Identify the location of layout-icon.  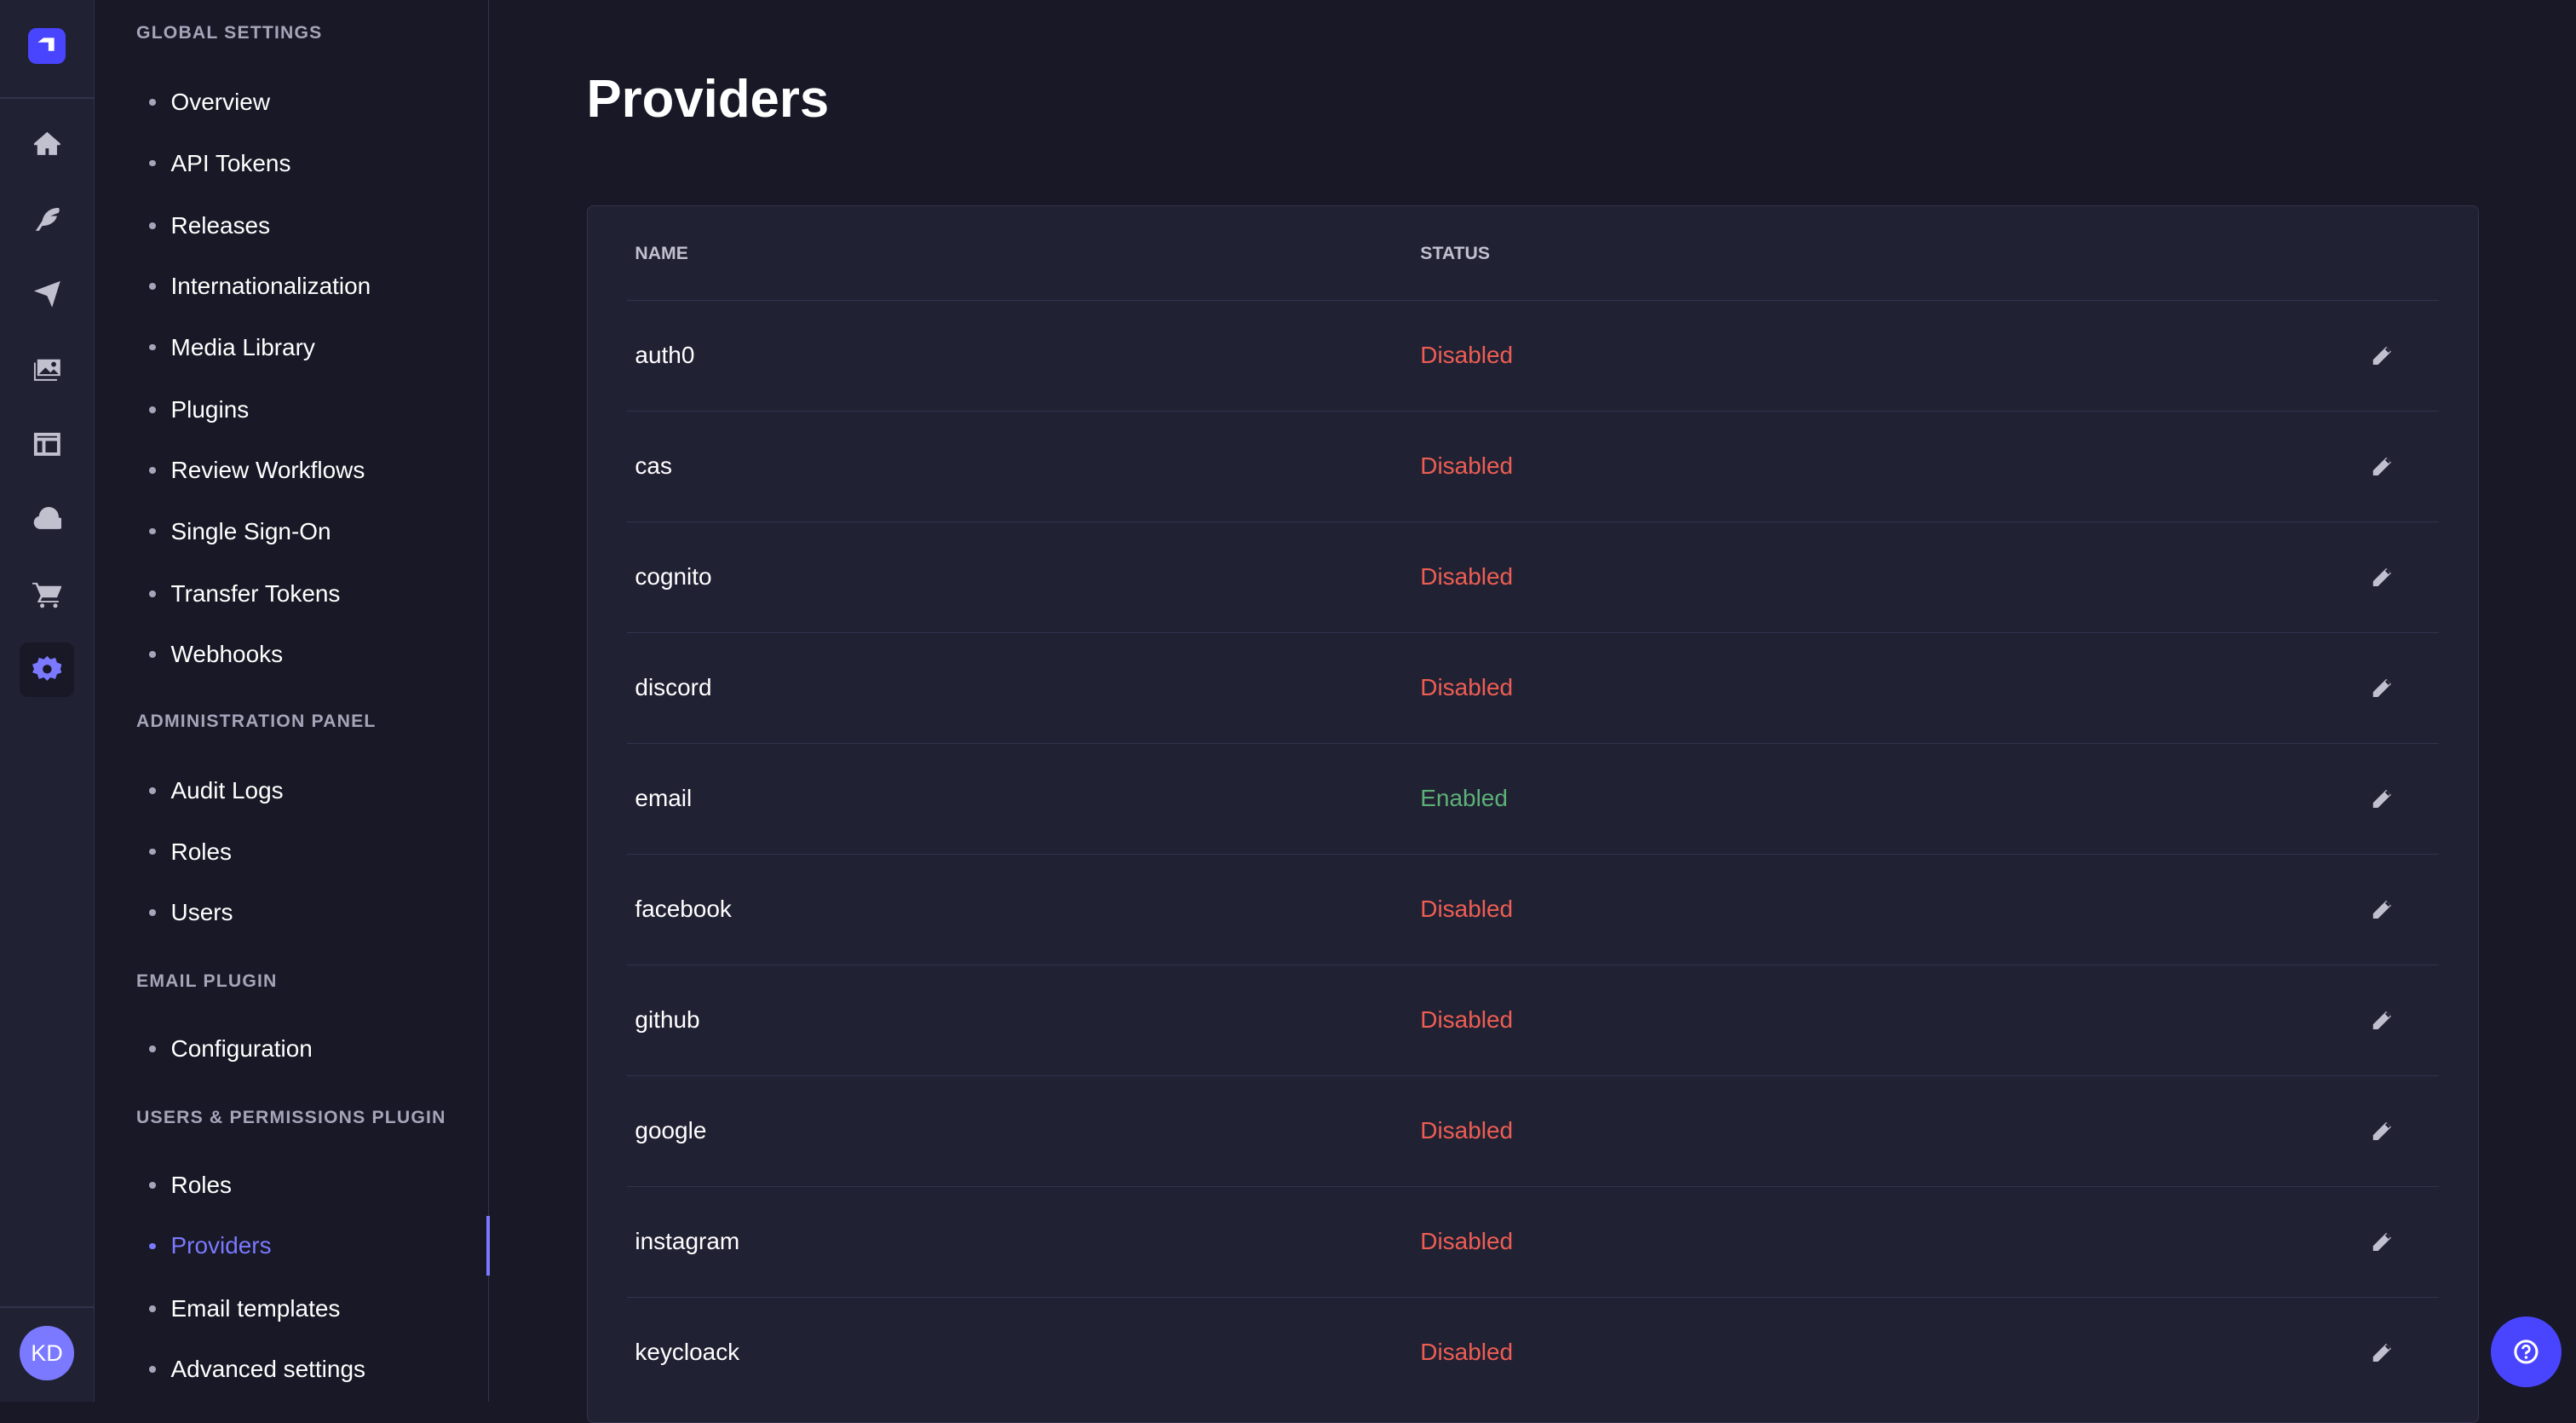
(46, 444).